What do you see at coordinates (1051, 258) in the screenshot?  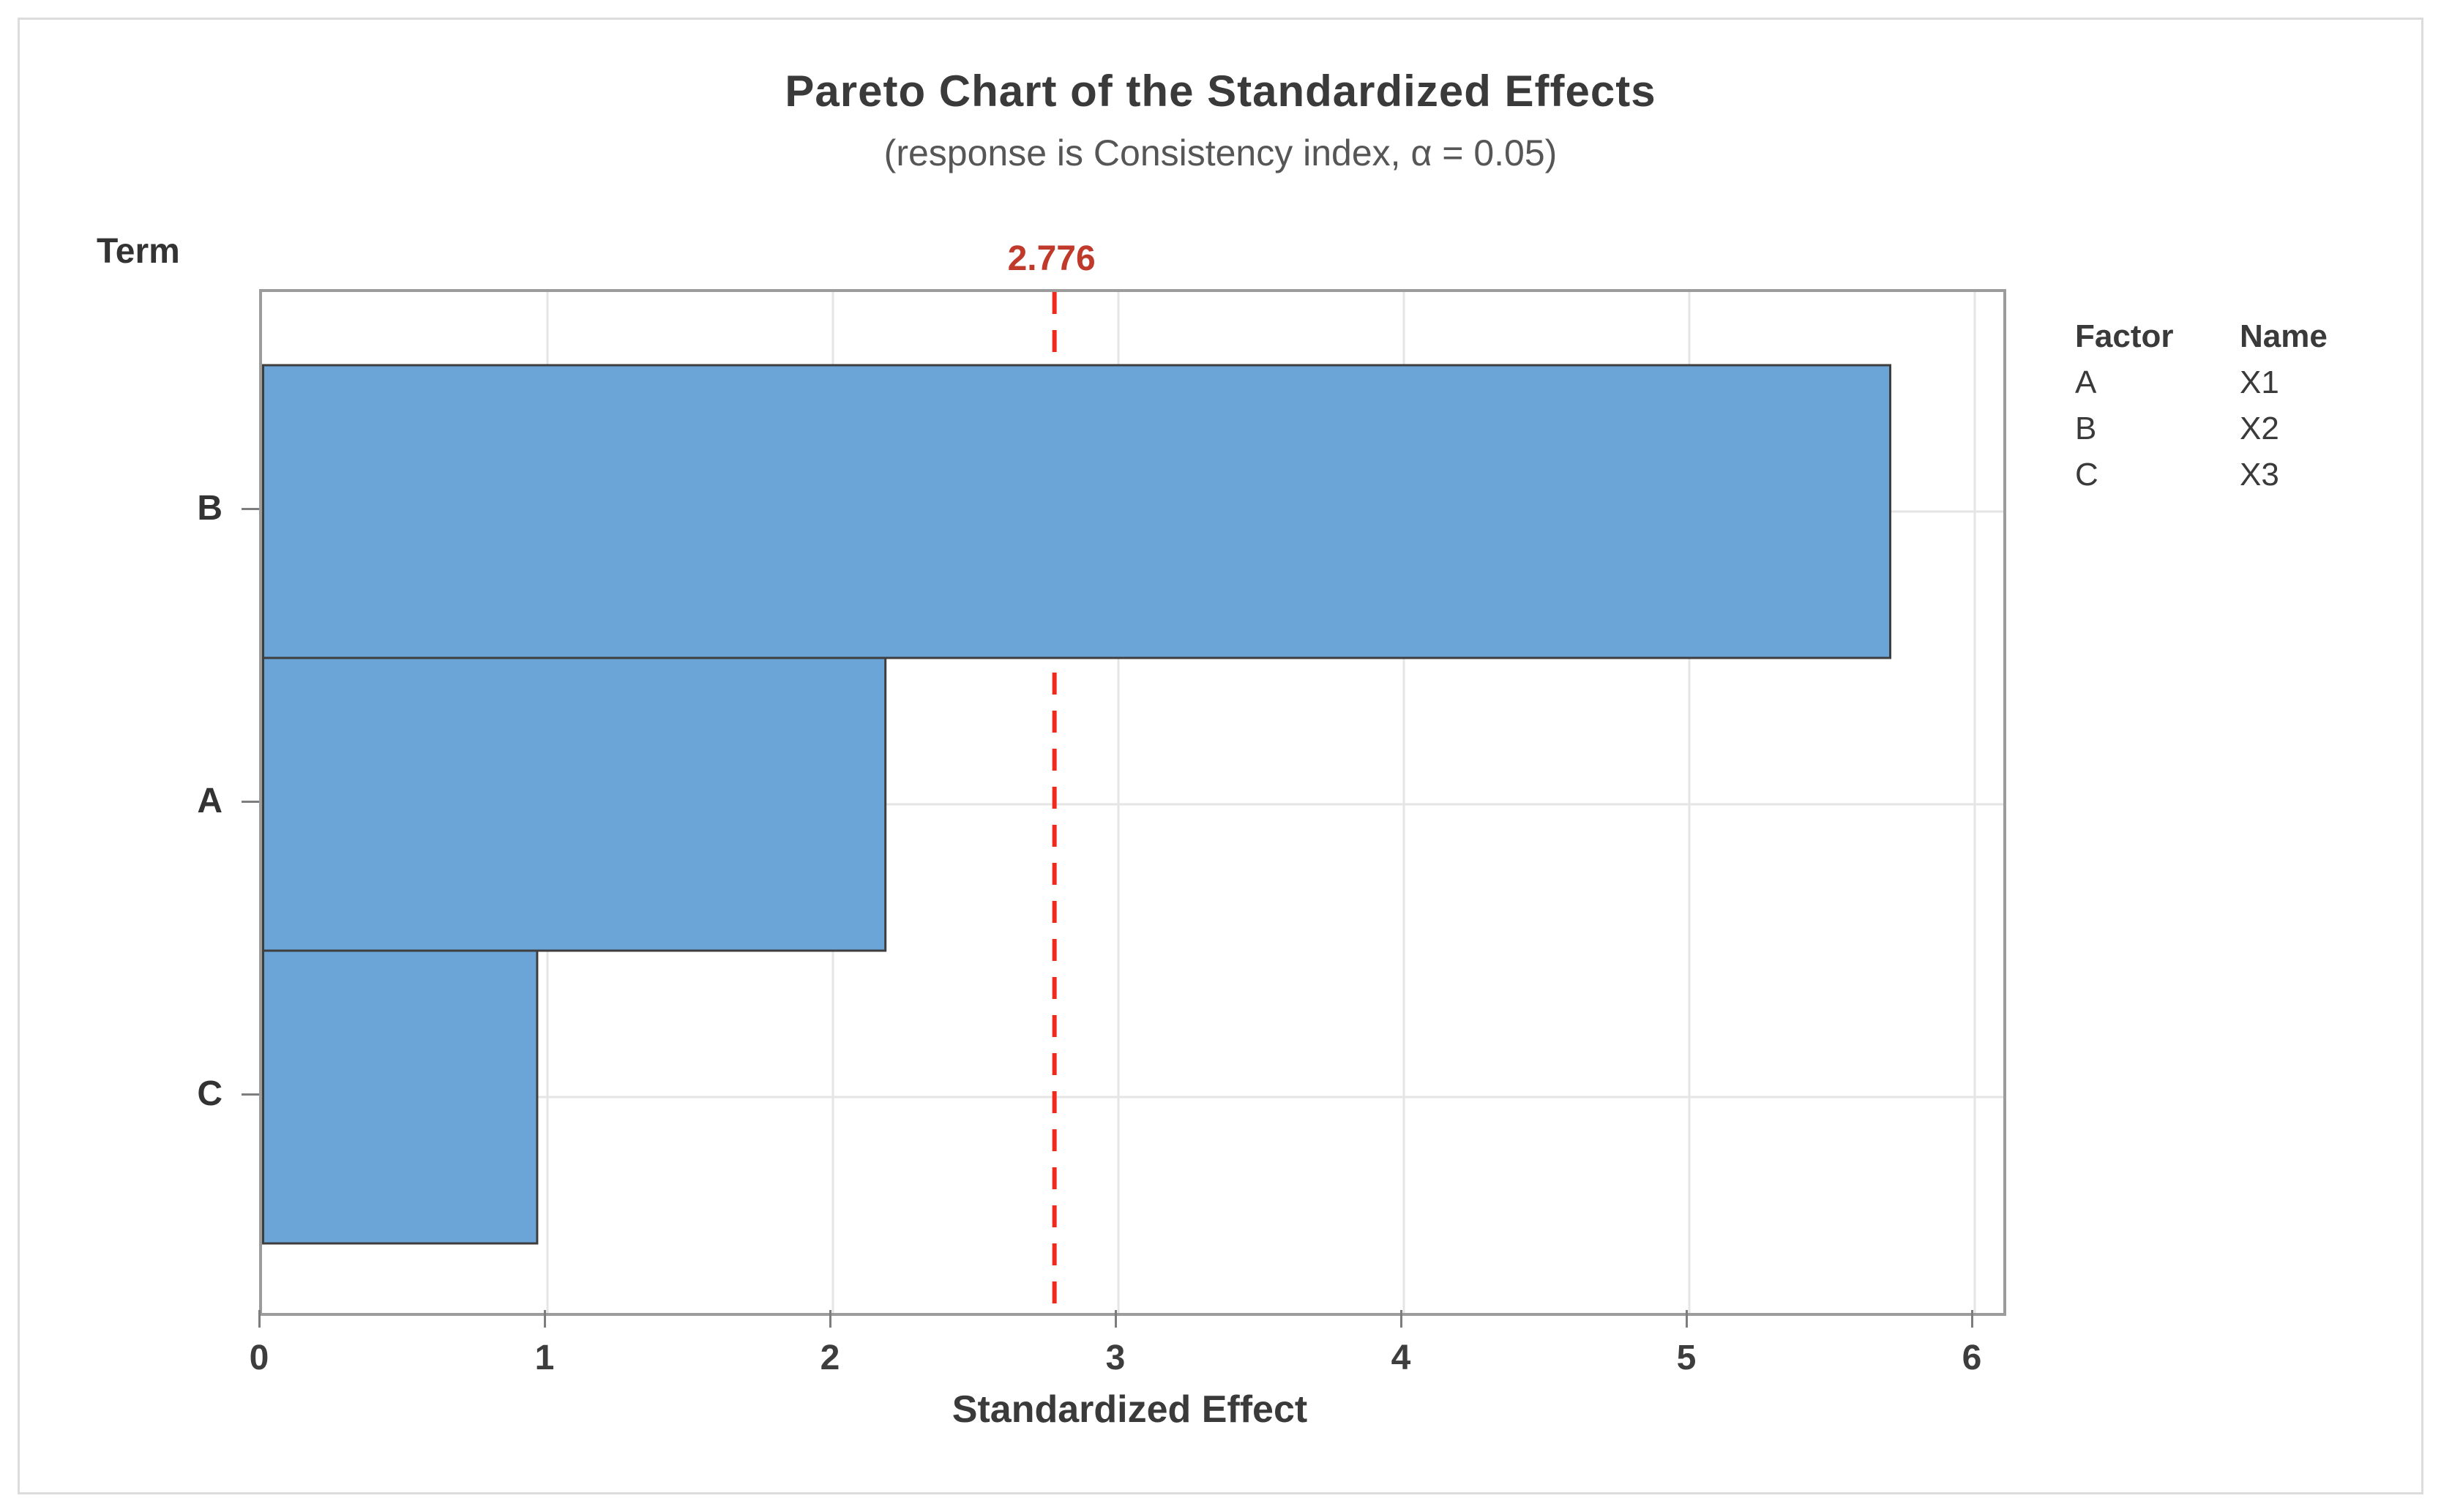 I see `reference-line-label: 2.776` at bounding box center [1051, 258].